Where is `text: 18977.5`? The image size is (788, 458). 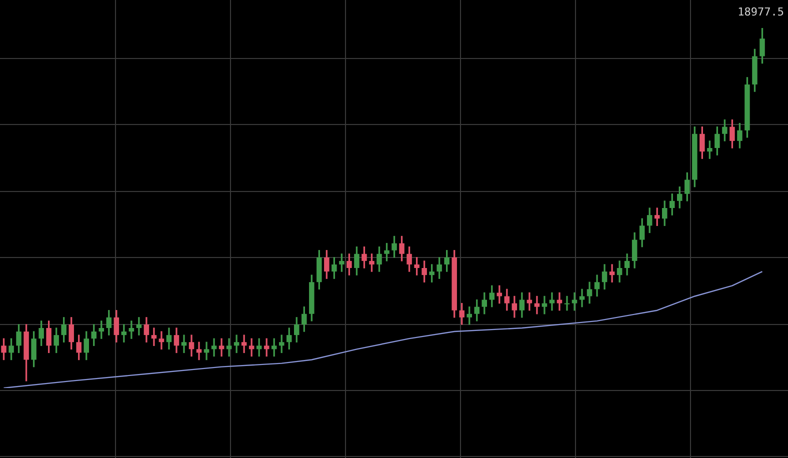
text: 18977.5 is located at coordinates (761, 11).